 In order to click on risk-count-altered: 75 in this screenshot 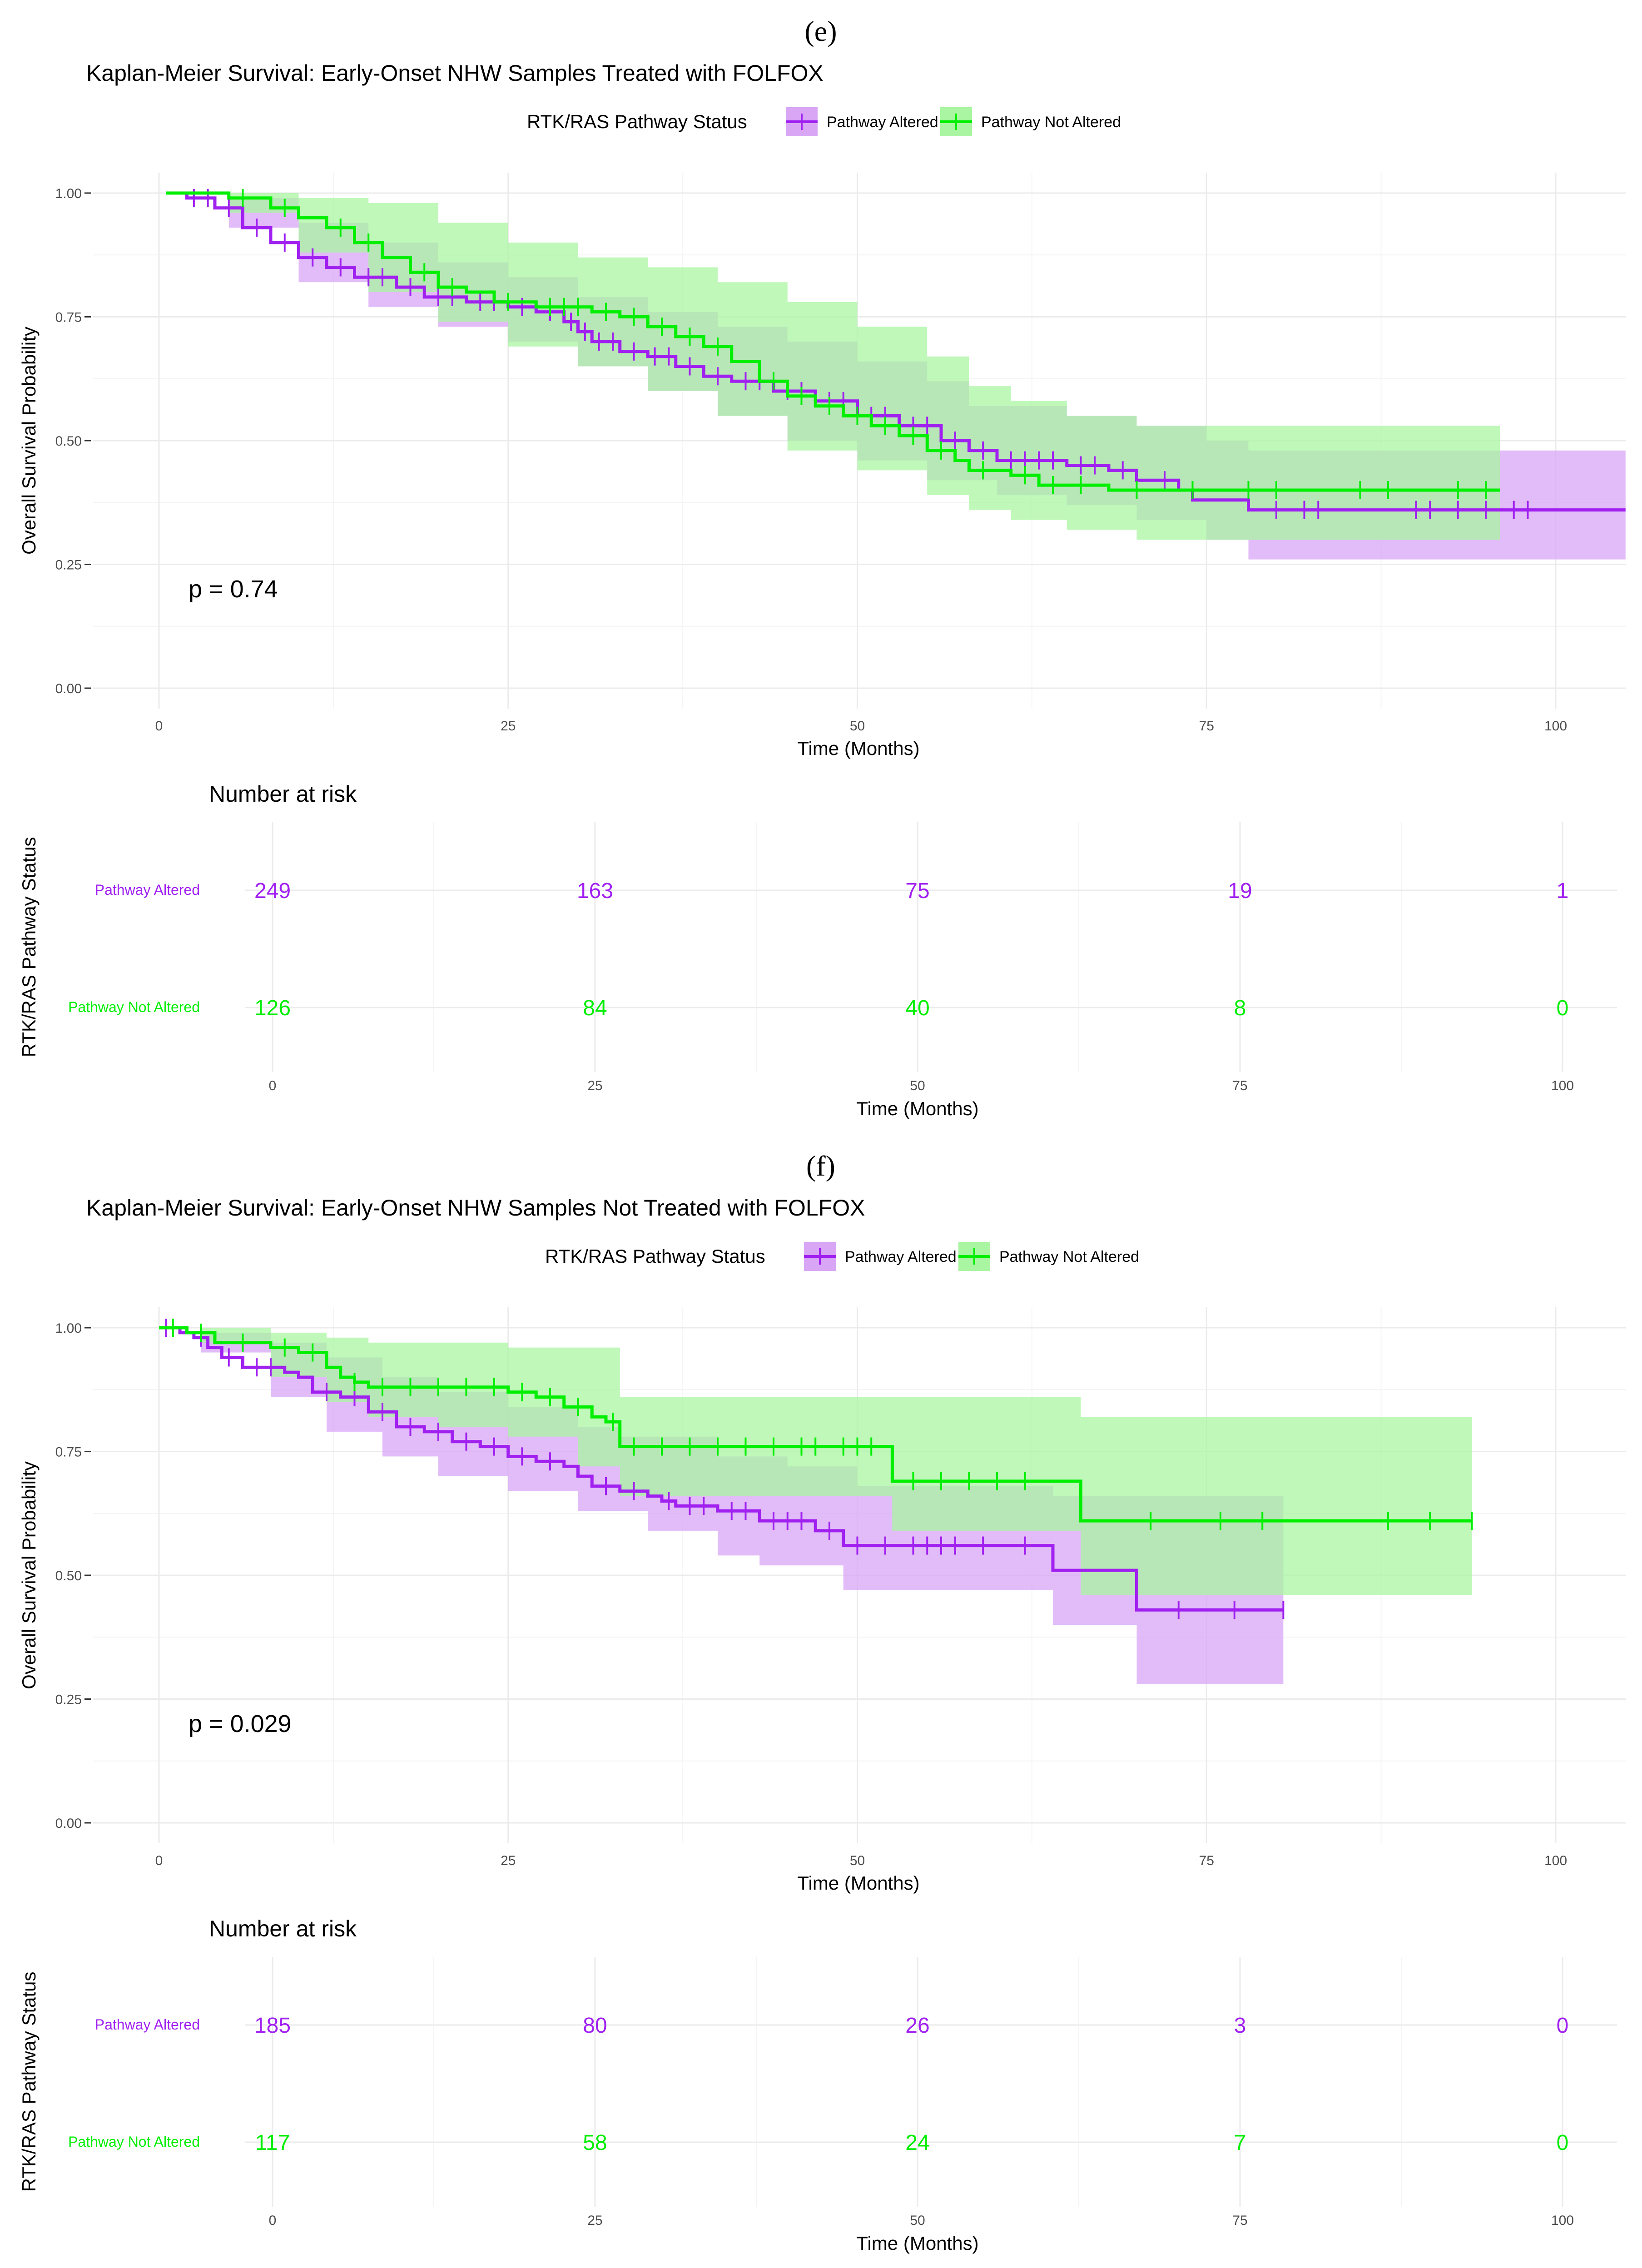, I will do `click(917, 891)`.